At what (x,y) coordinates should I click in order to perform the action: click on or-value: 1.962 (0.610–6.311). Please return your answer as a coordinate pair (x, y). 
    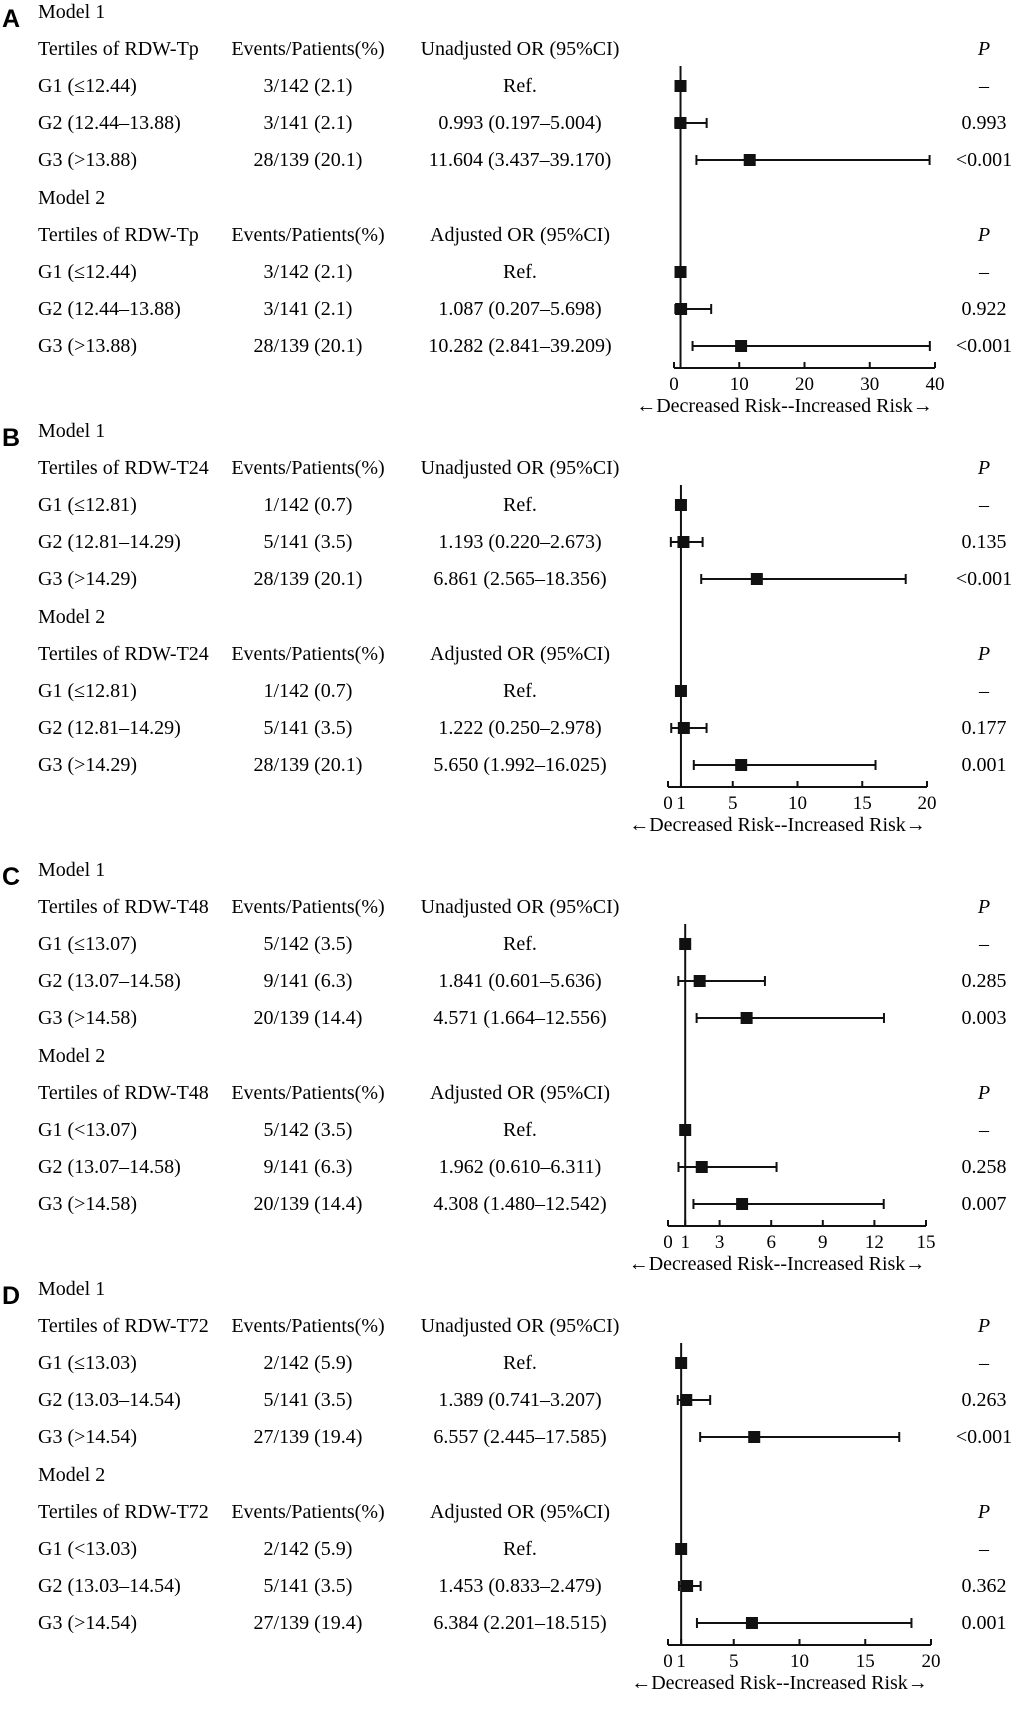
    Looking at the image, I should click on (520, 1167).